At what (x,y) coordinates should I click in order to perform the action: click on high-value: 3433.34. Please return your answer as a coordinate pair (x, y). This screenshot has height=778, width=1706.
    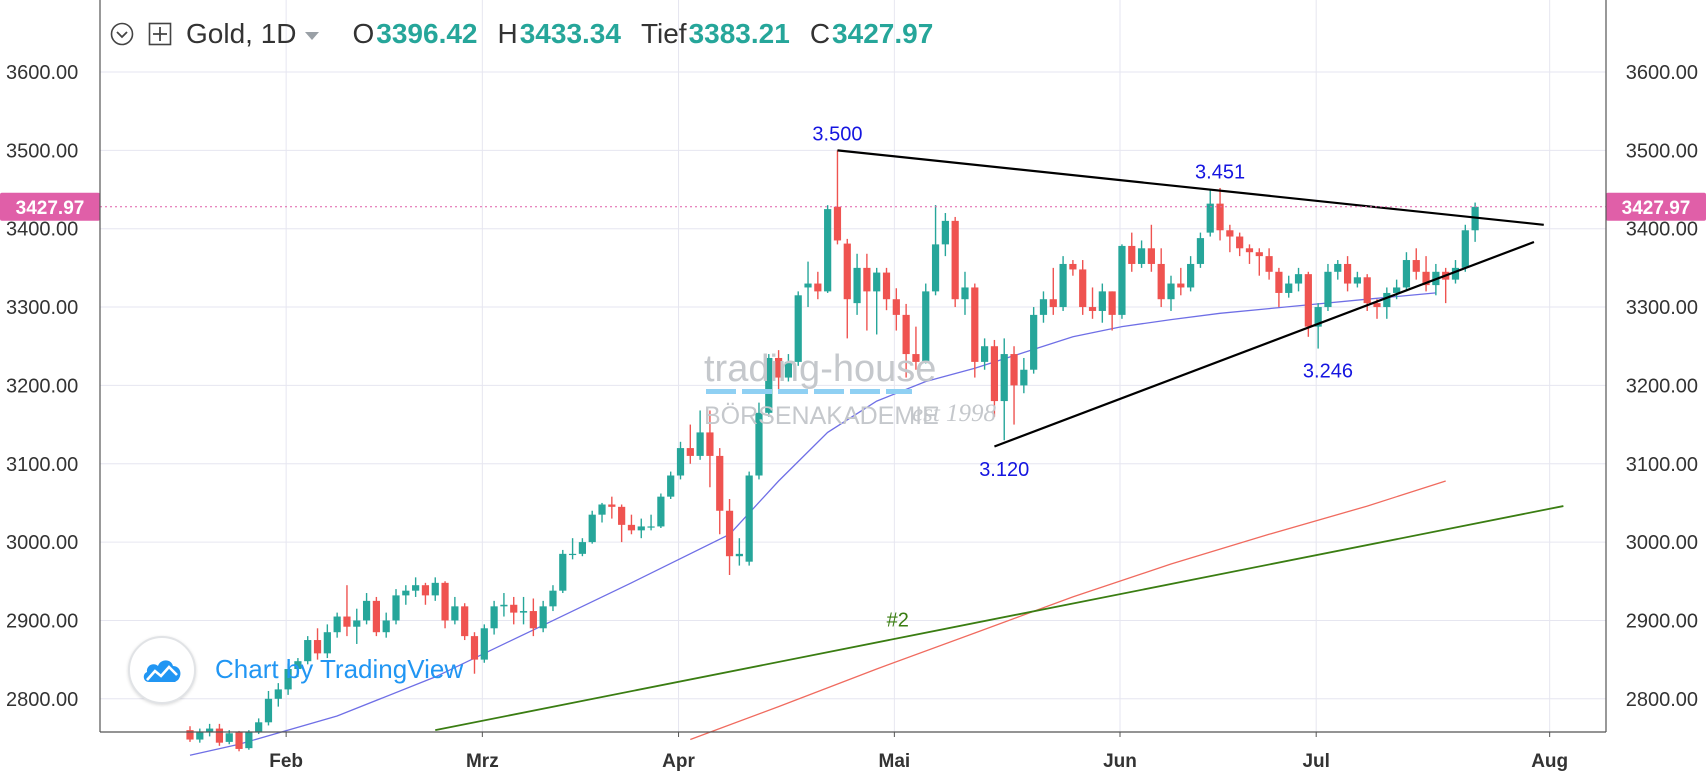
    Looking at the image, I should click on (570, 33).